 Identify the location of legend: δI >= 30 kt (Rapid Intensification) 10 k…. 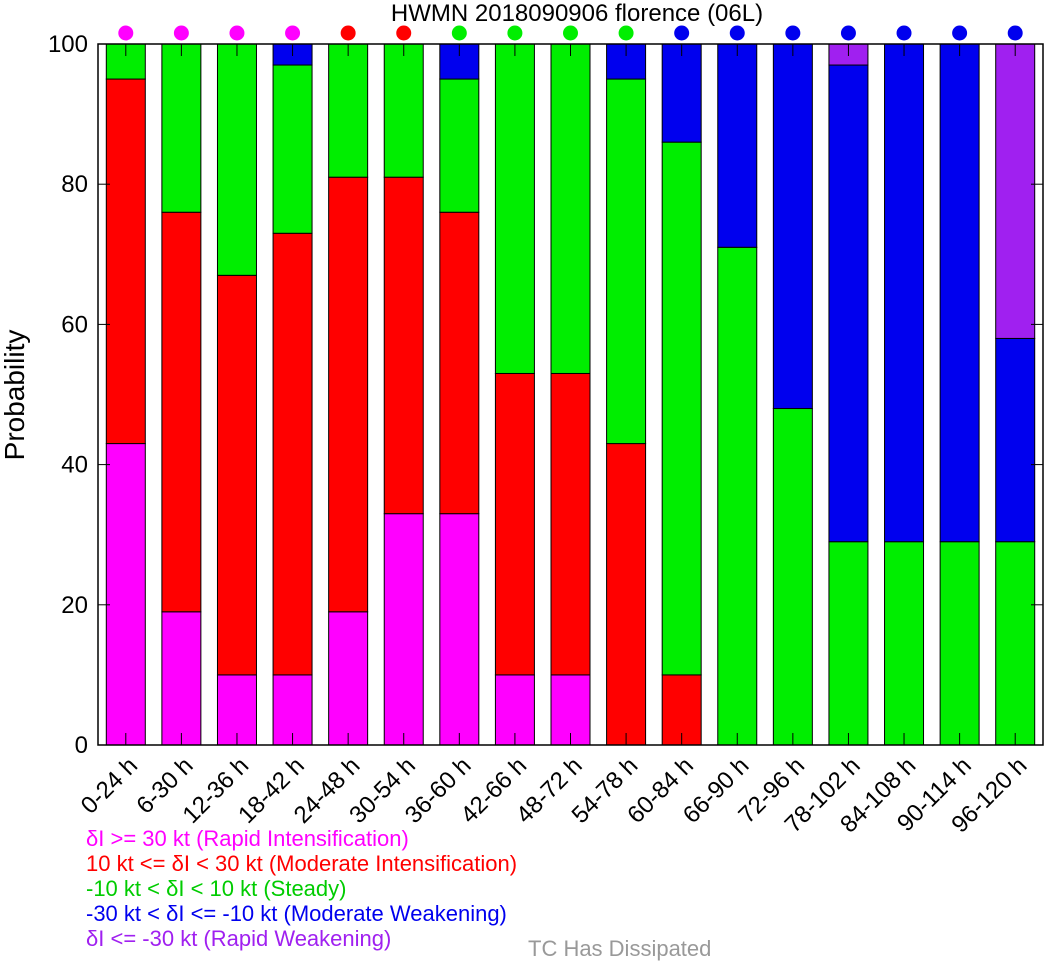
(301, 888).